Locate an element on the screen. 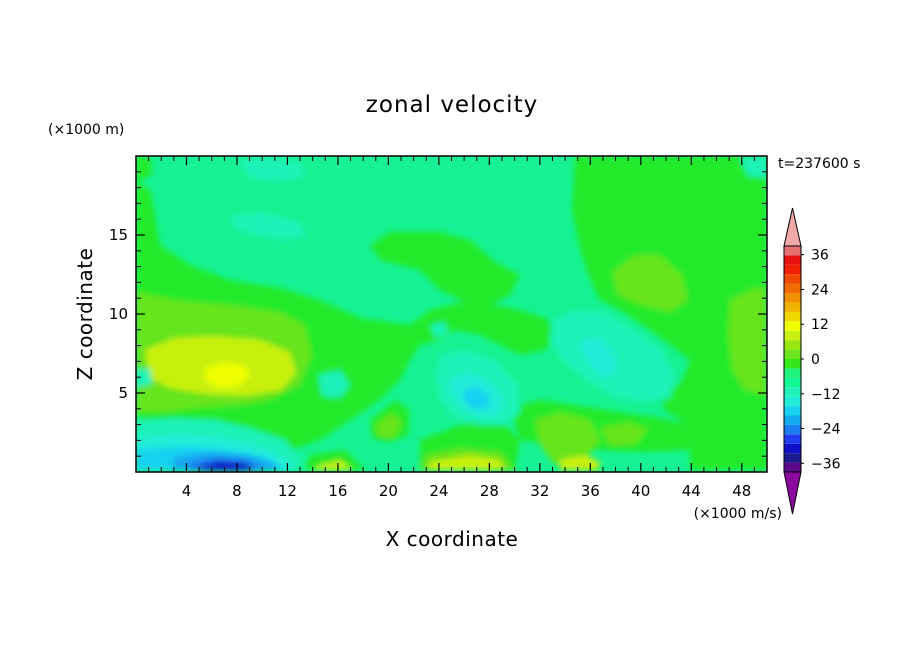  x-tick-label: 36 is located at coordinates (590, 491).